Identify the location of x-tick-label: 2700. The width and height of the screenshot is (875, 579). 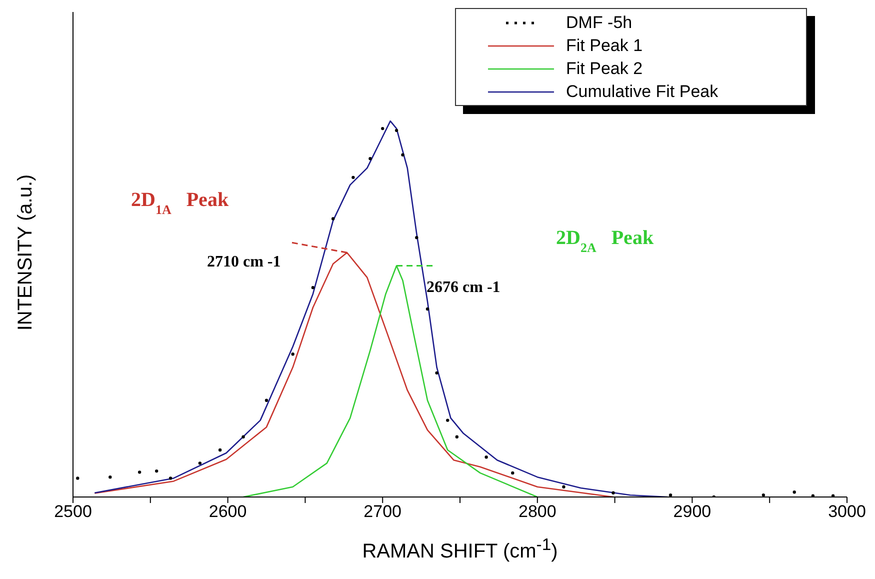
(383, 512).